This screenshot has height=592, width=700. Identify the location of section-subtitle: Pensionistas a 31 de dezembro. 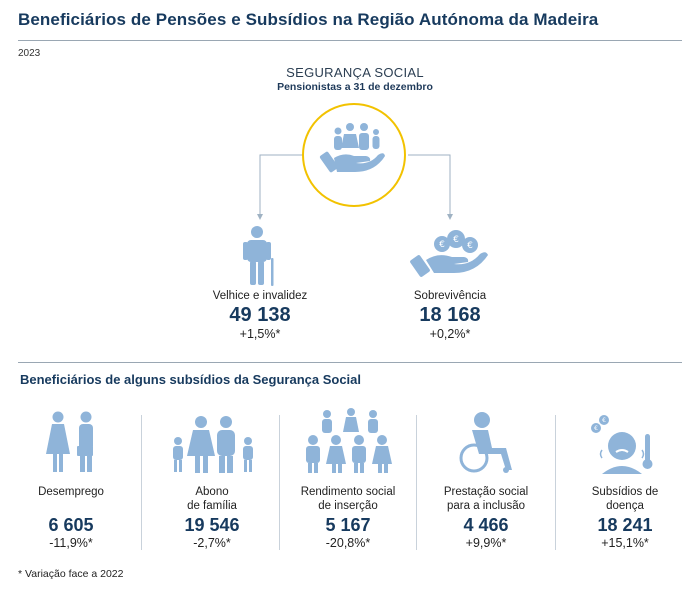
(355, 87).